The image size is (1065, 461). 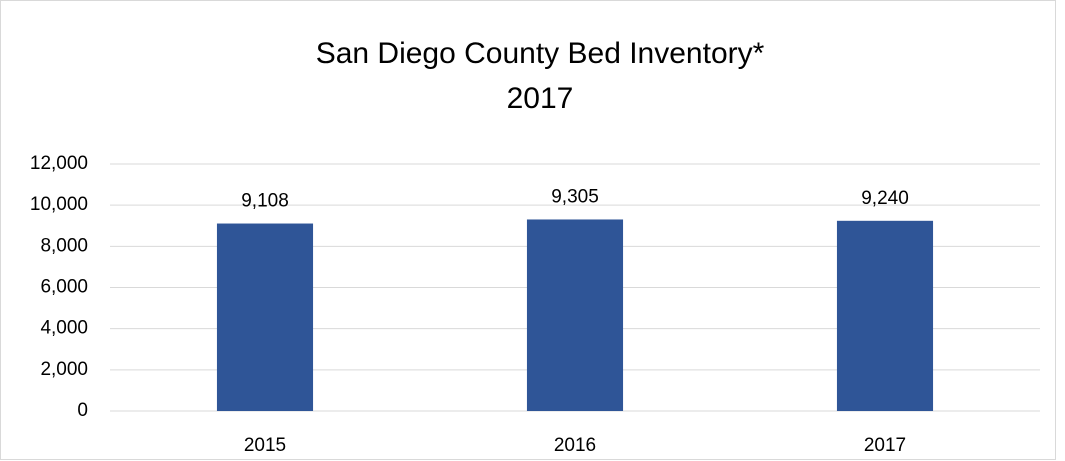 What do you see at coordinates (885, 445) in the screenshot?
I see `x-tick-label: 2017` at bounding box center [885, 445].